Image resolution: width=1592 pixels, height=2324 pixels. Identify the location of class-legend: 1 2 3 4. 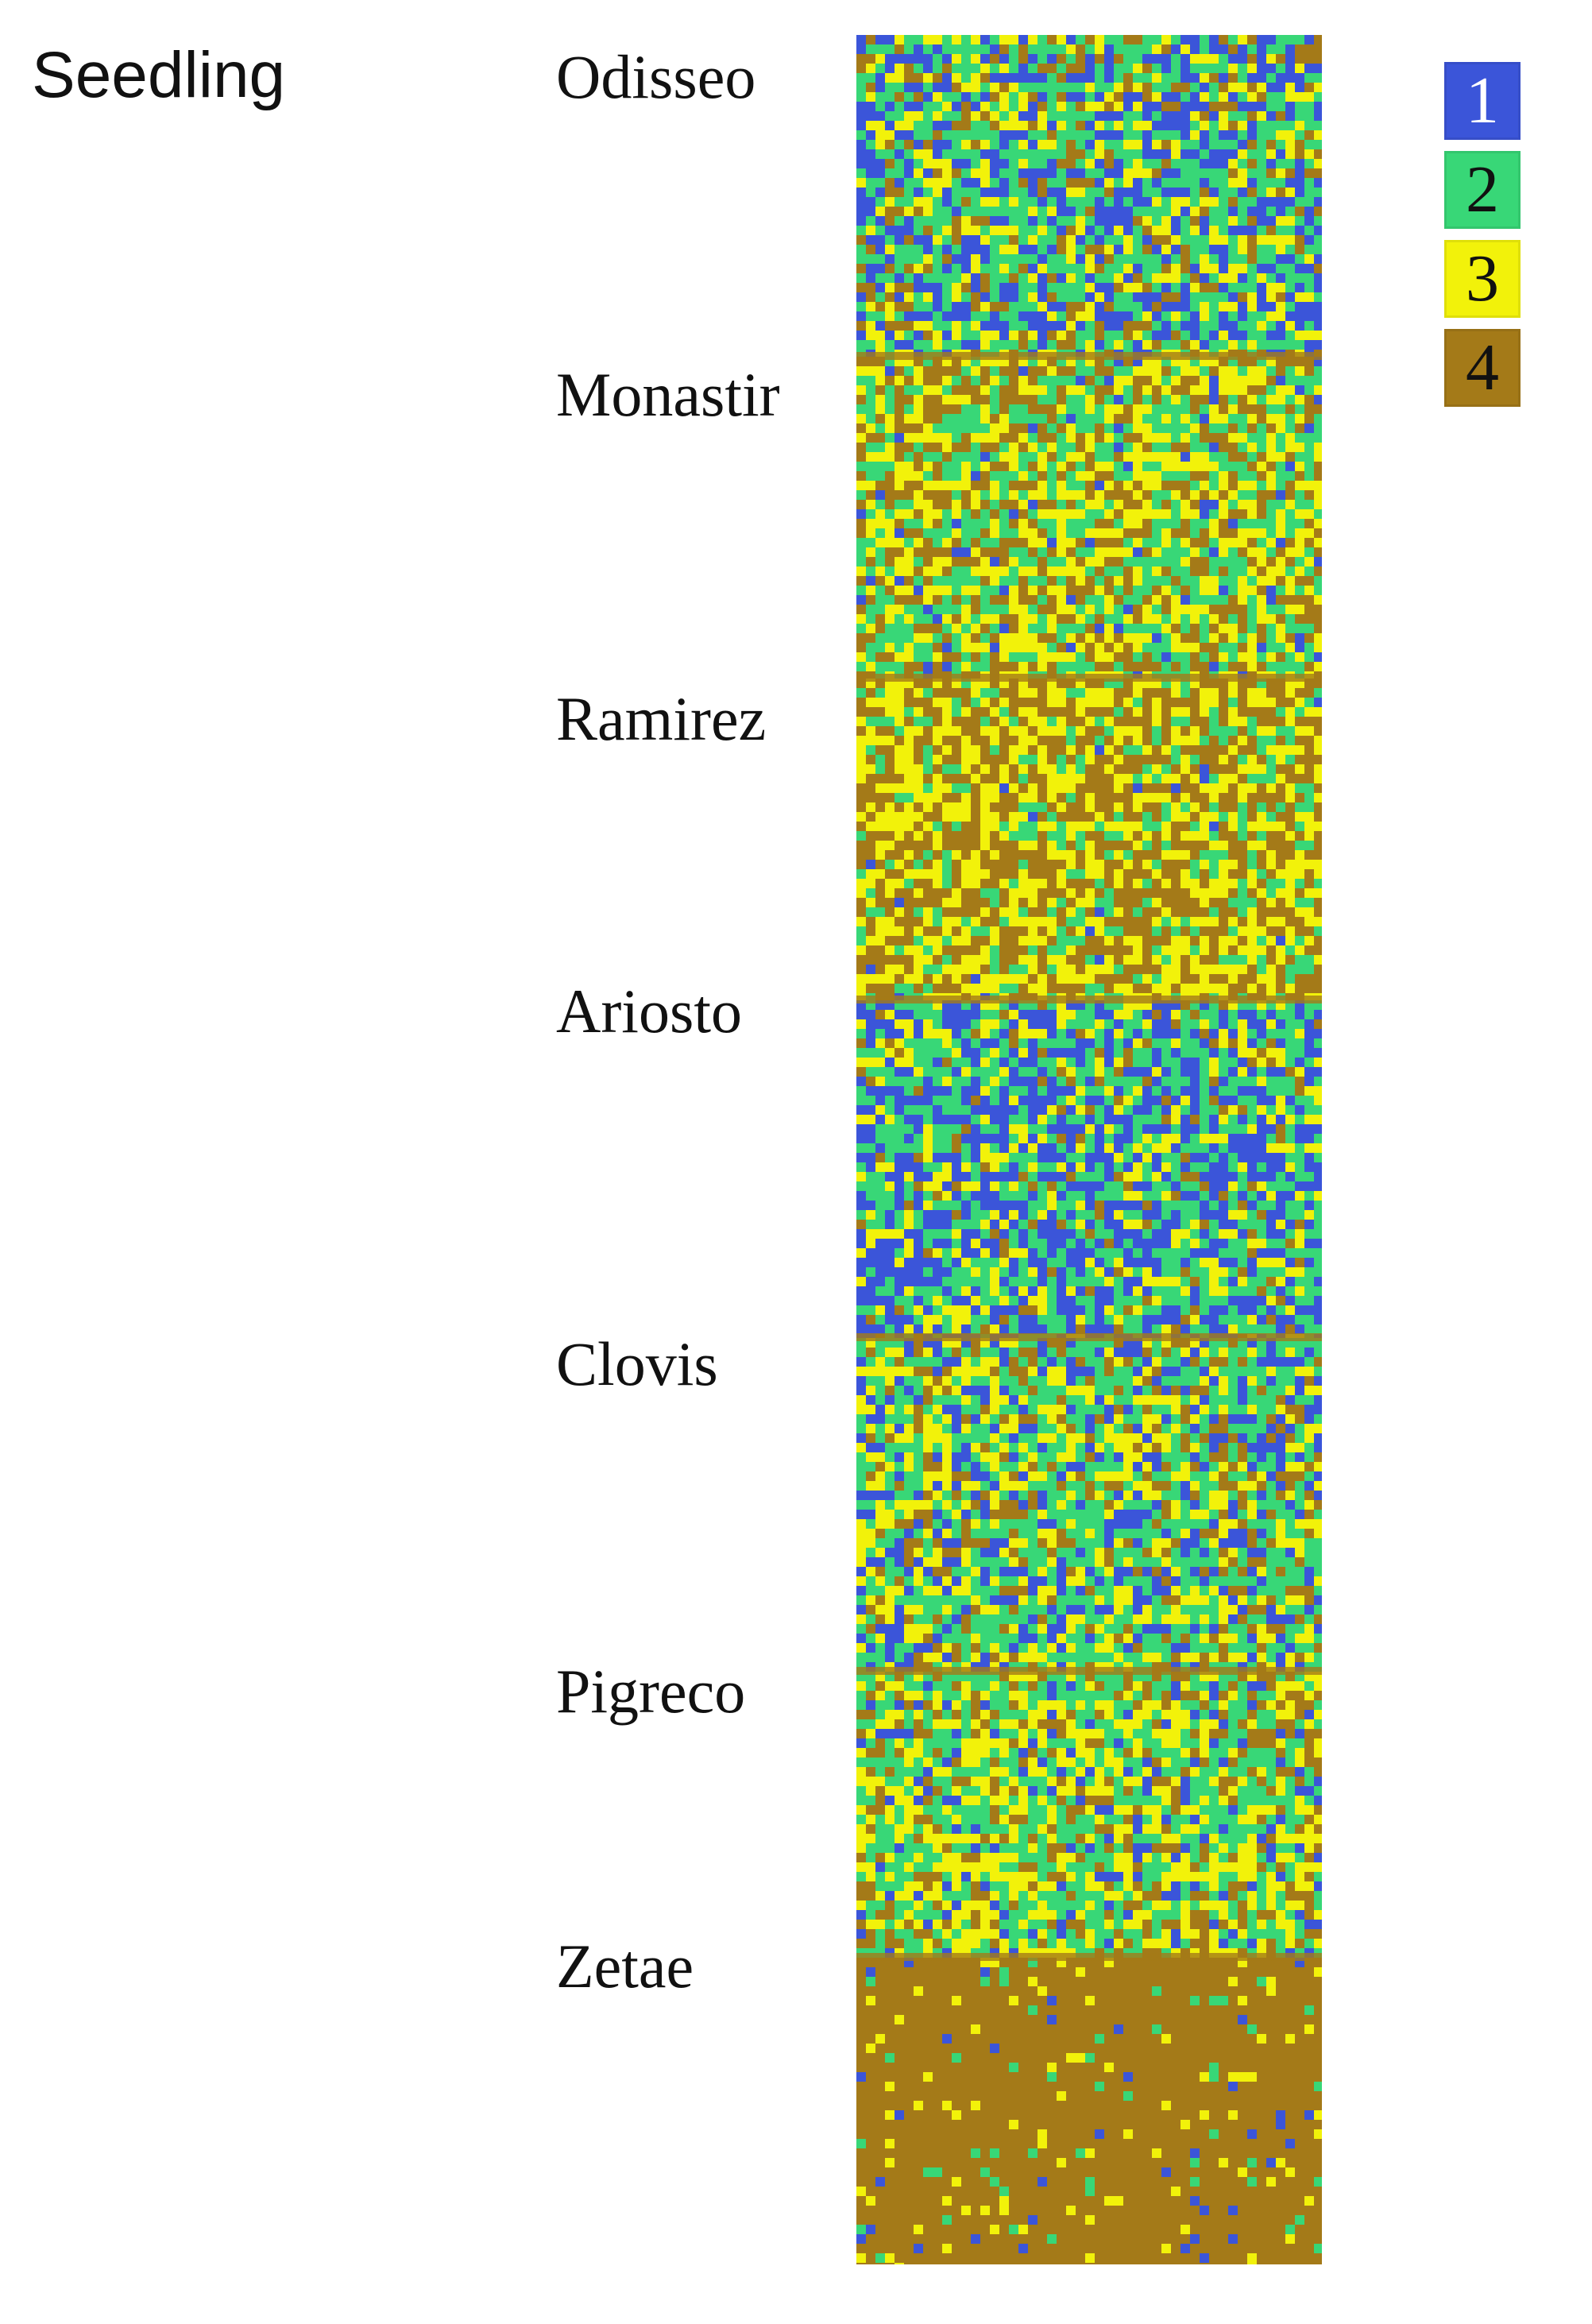
(1487, 240).